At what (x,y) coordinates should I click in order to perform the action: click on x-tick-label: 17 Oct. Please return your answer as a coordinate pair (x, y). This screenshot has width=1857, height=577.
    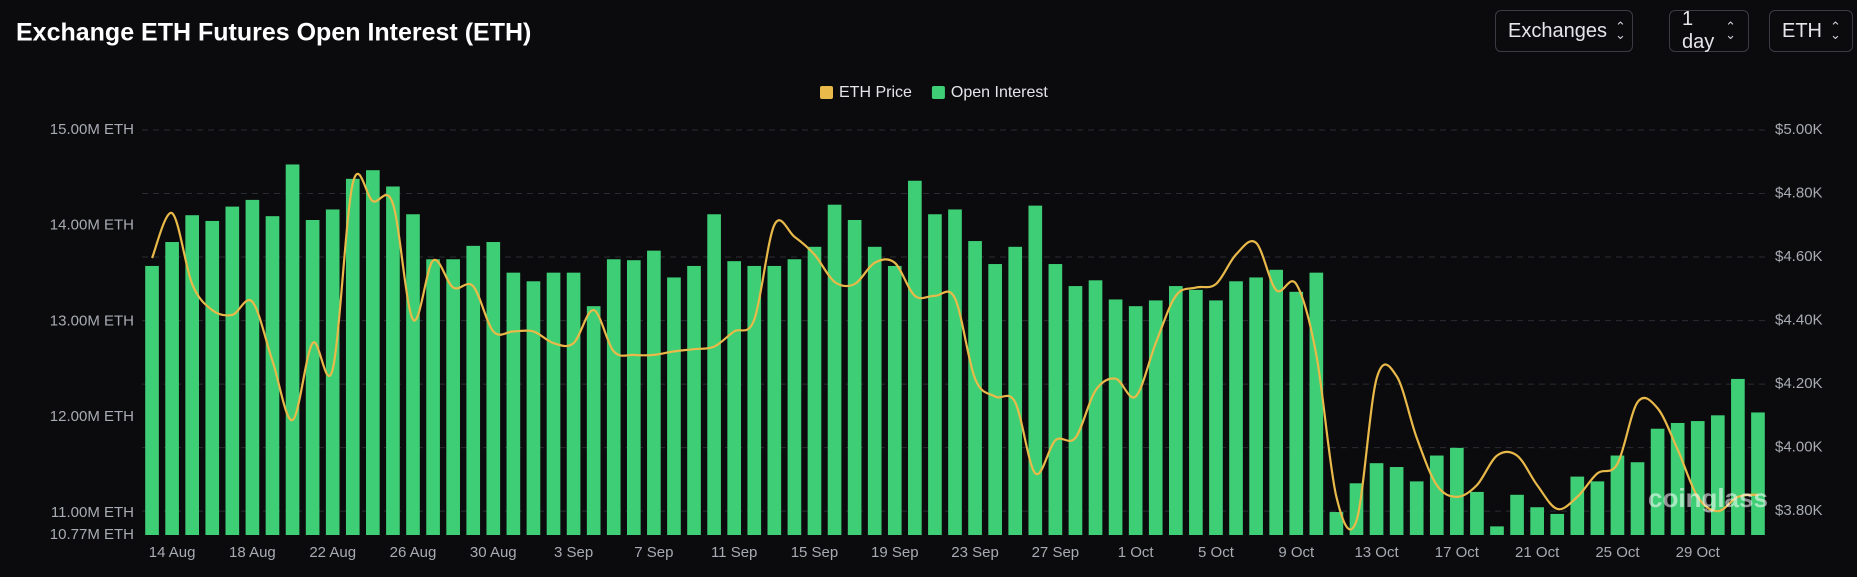
    Looking at the image, I should click on (1457, 552).